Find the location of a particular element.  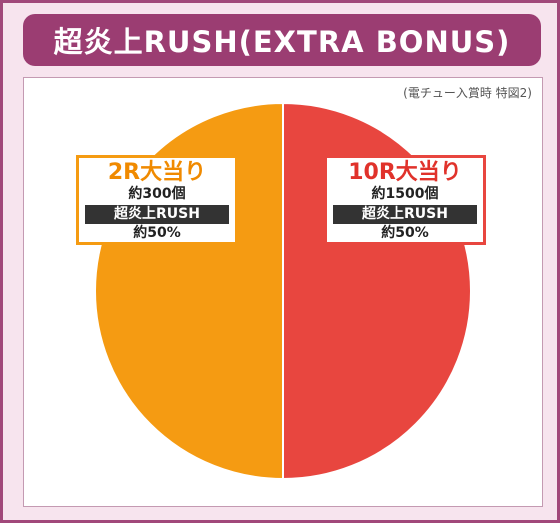

callout-10r-mode: 超炎上RUSH is located at coordinates (405, 214).